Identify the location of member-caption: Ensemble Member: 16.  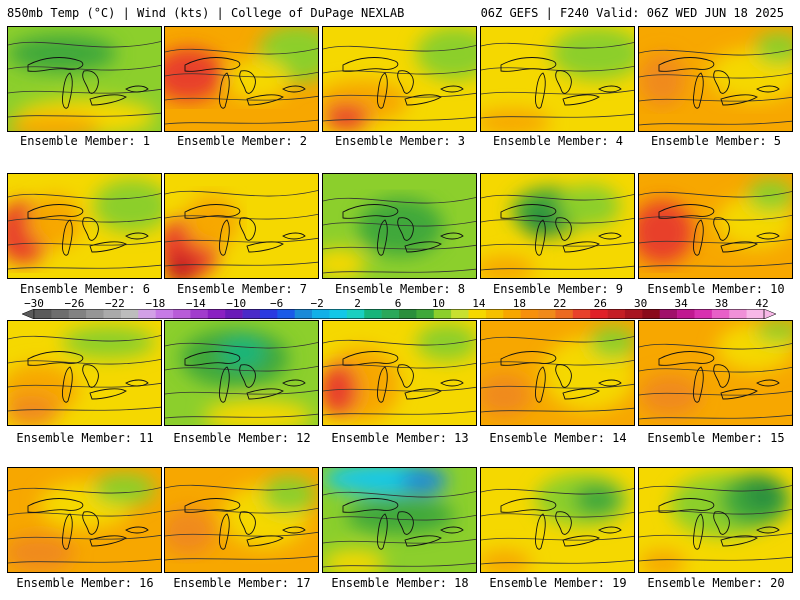
(85, 583).